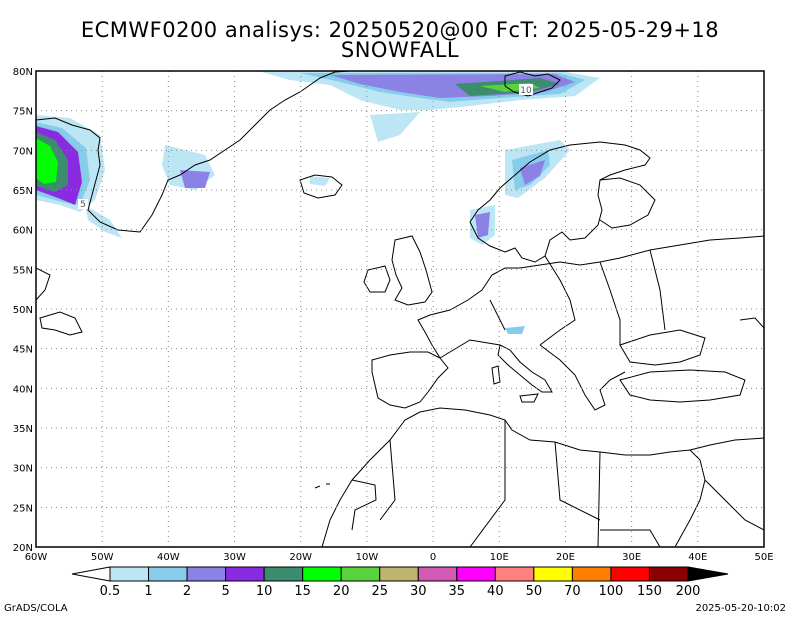 The height and width of the screenshot is (618, 800). I want to click on lat-tick-label: 70N, so click(23, 151).